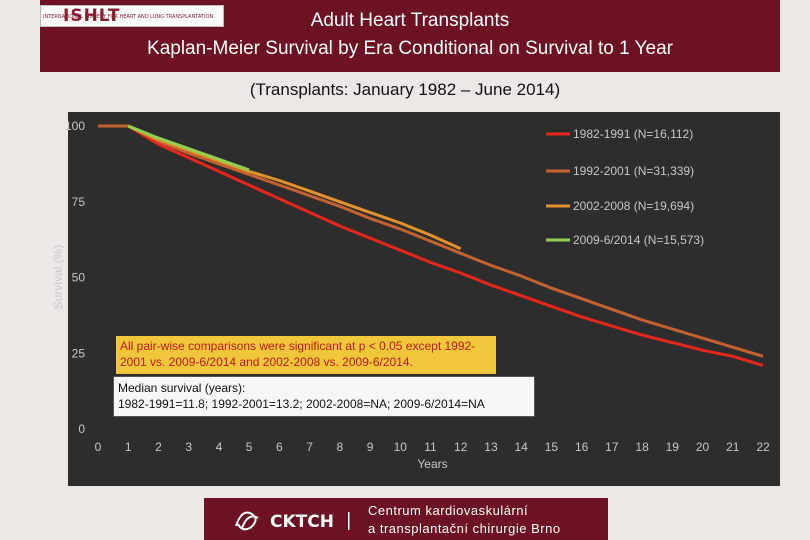 This screenshot has width=810, height=540. I want to click on x-tick-label: 7, so click(309, 447).